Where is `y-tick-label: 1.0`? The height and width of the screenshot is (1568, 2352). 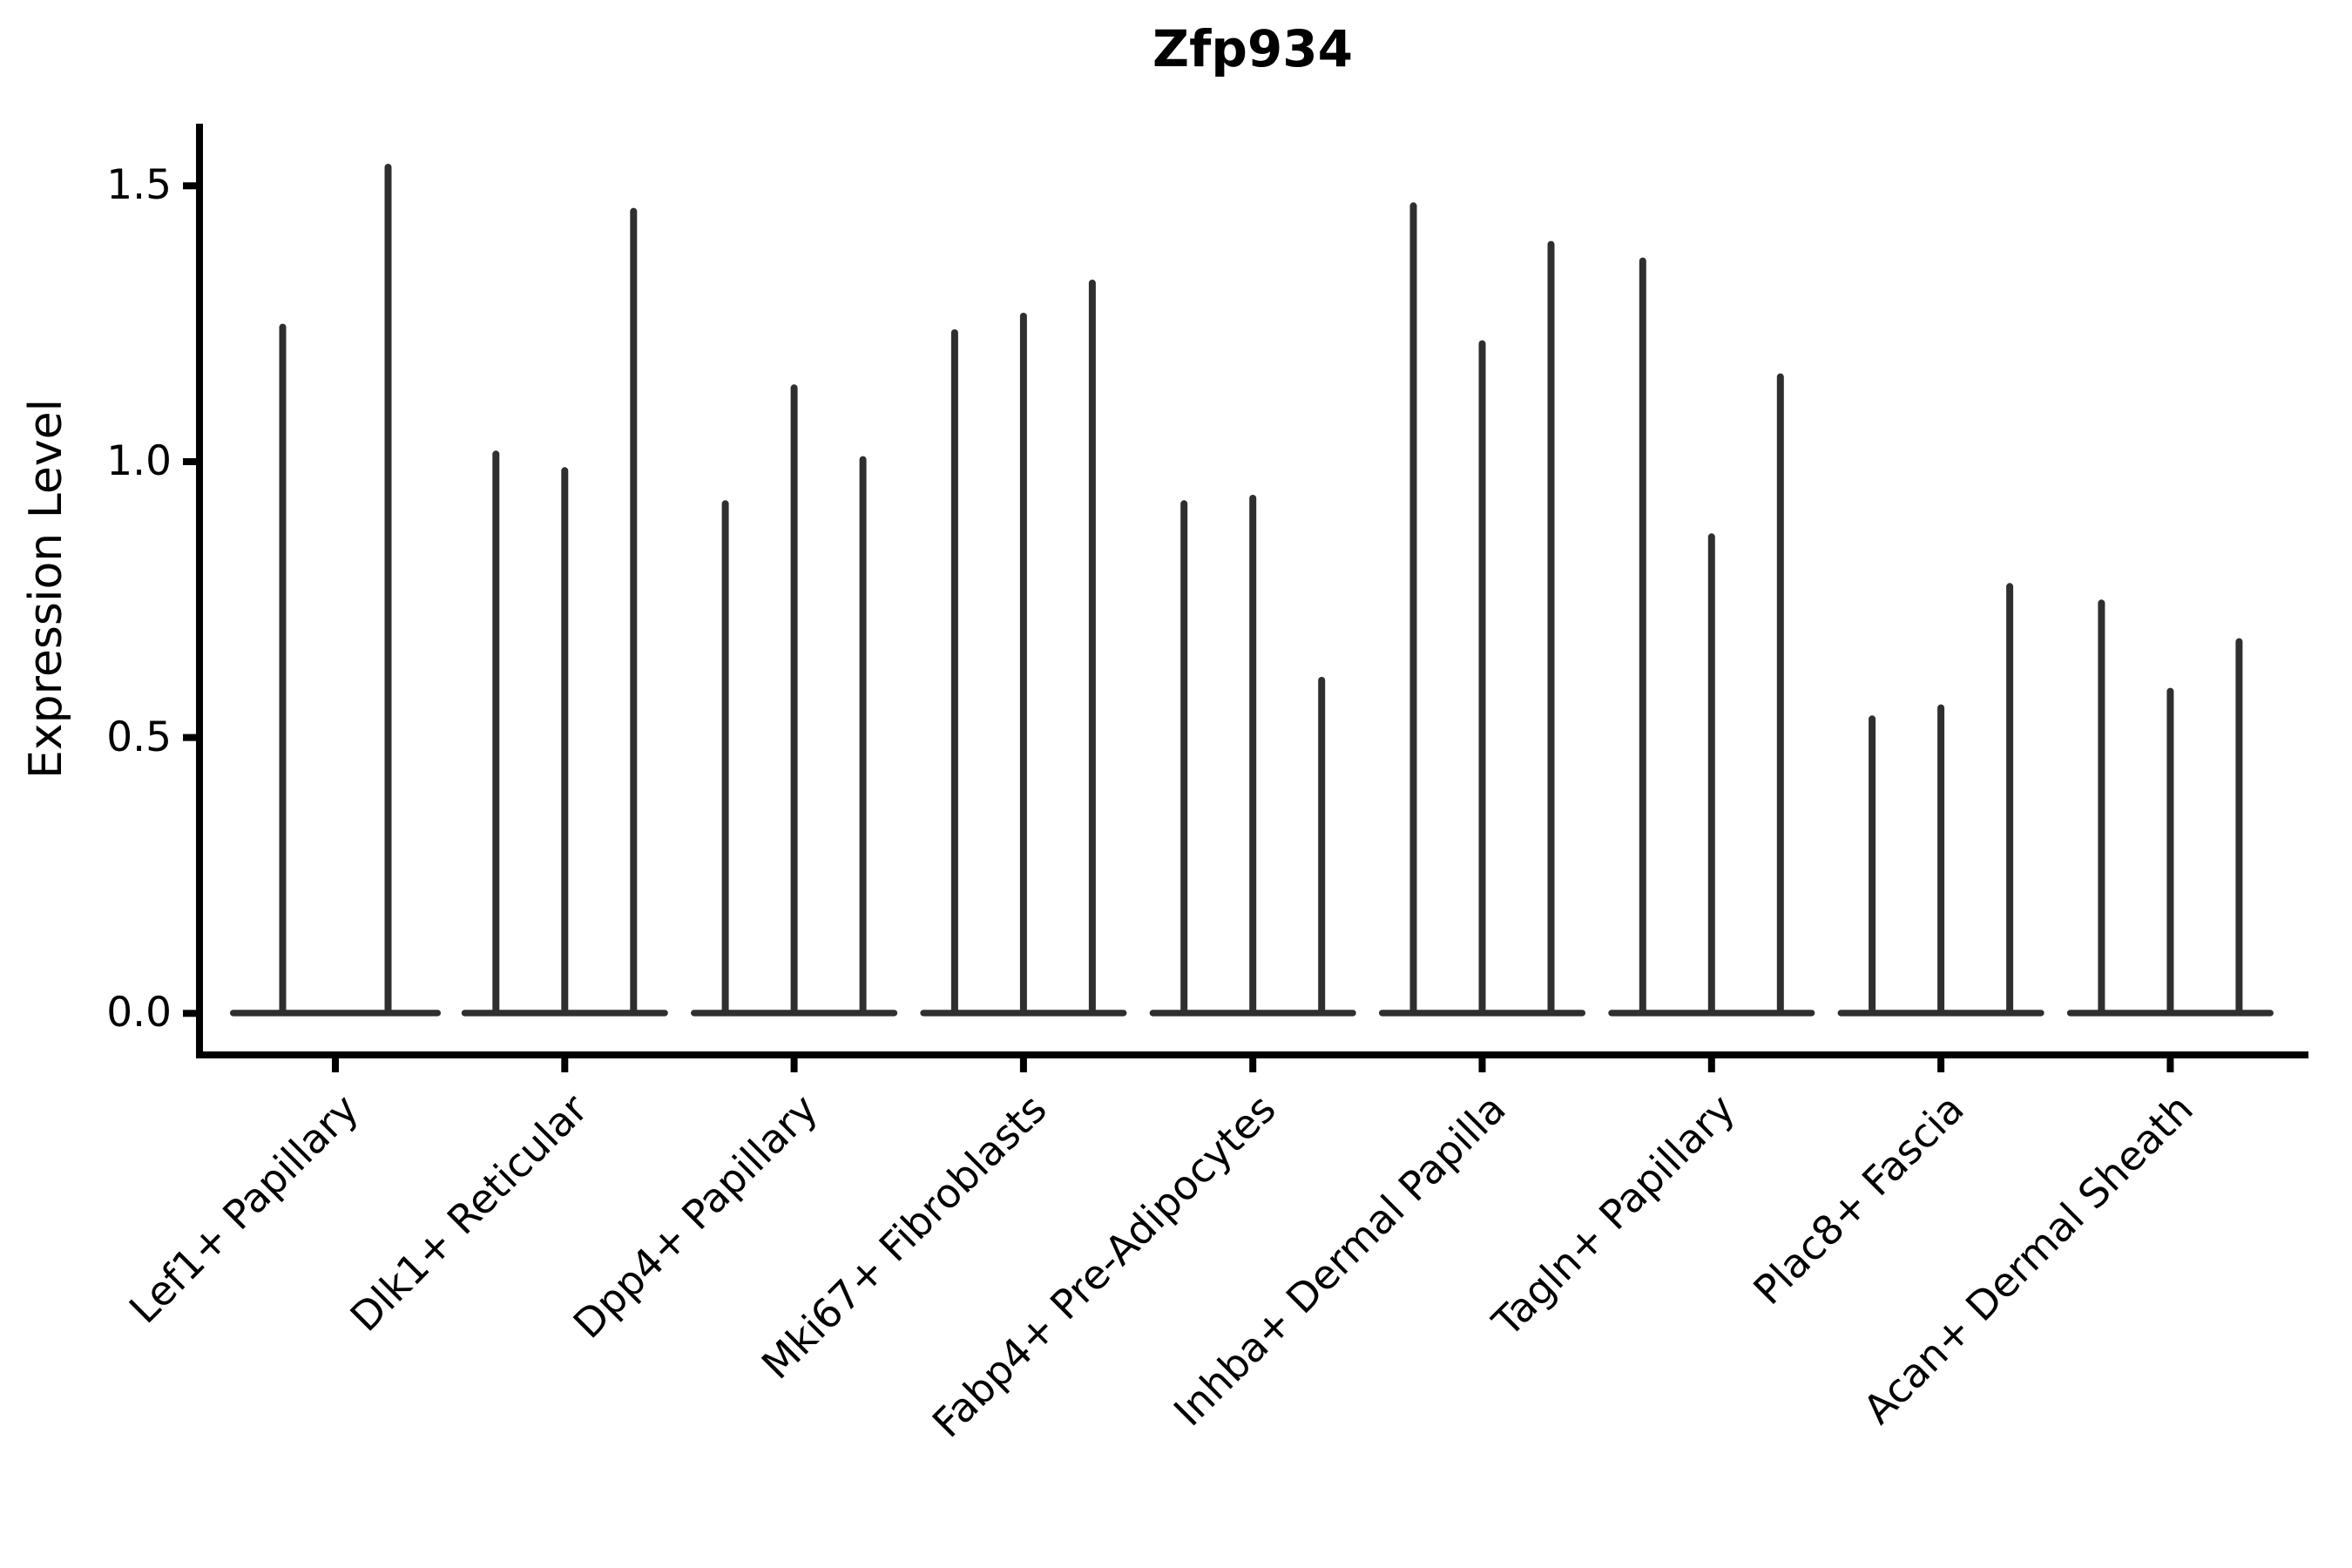
y-tick-label: 1.0 is located at coordinates (139, 460).